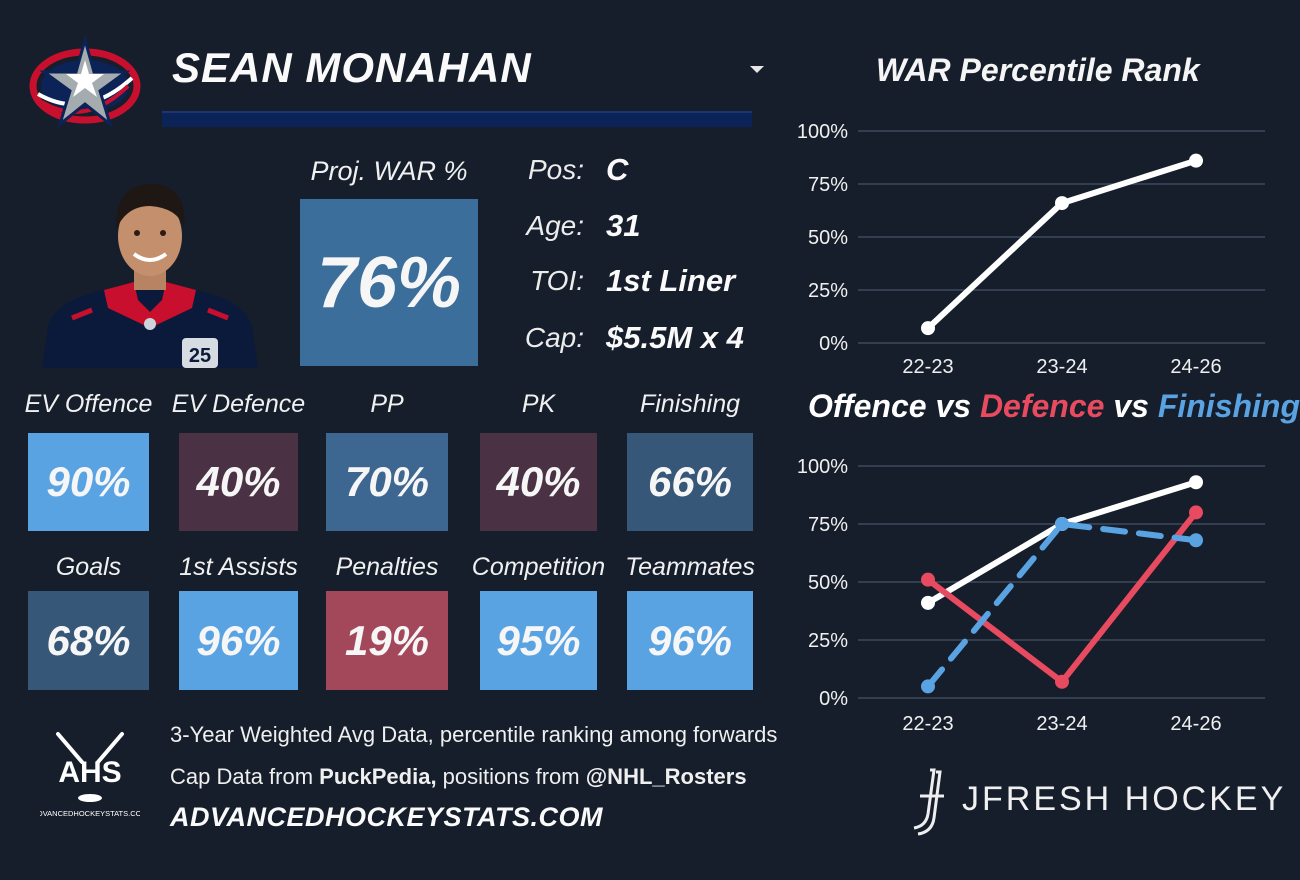 The height and width of the screenshot is (880, 1300). What do you see at coordinates (867, 406) in the screenshot?
I see `title-offence: Offence` at bounding box center [867, 406].